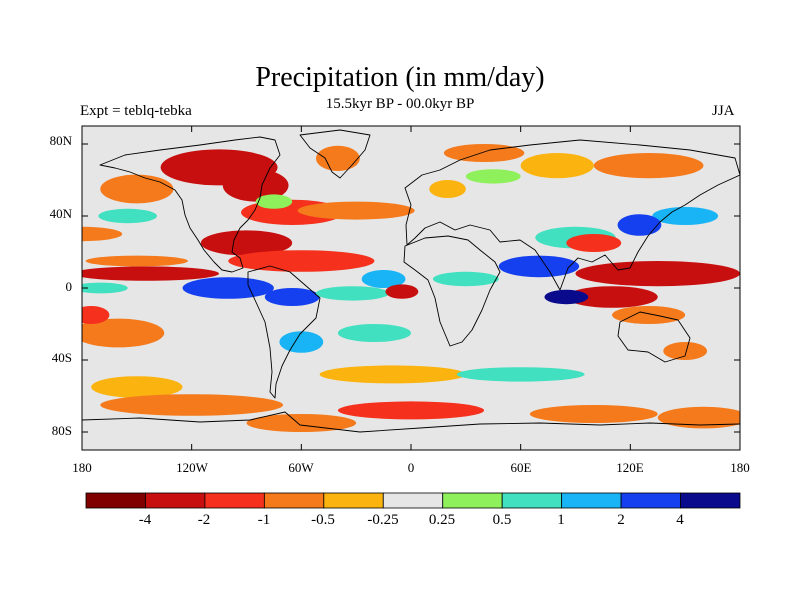  What do you see at coordinates (383, 520) in the screenshot?
I see `colorbar-label: -0.25` at bounding box center [383, 520].